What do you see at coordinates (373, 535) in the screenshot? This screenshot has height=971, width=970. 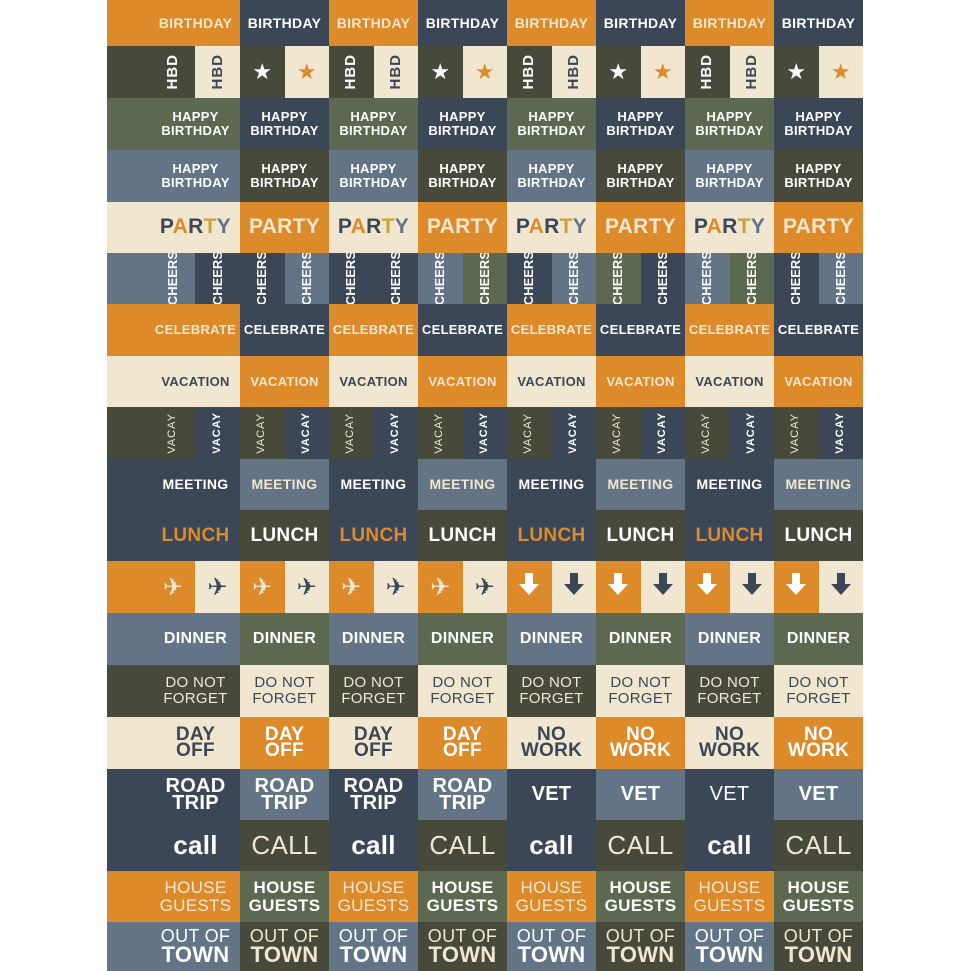 I see `sticker-lunch: LUNCH` at bounding box center [373, 535].